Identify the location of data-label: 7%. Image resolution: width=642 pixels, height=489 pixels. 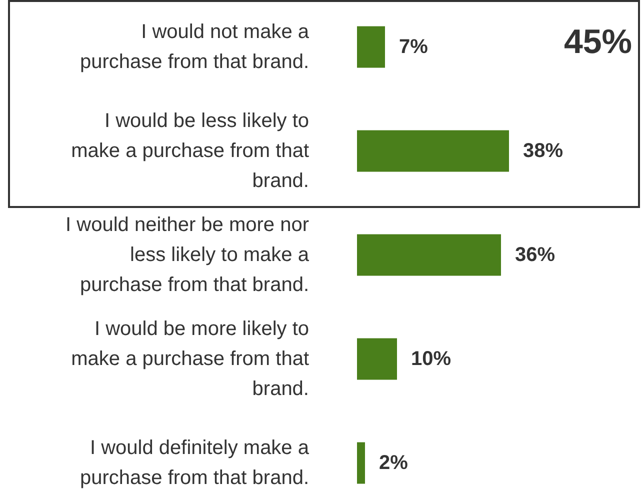
(413, 47).